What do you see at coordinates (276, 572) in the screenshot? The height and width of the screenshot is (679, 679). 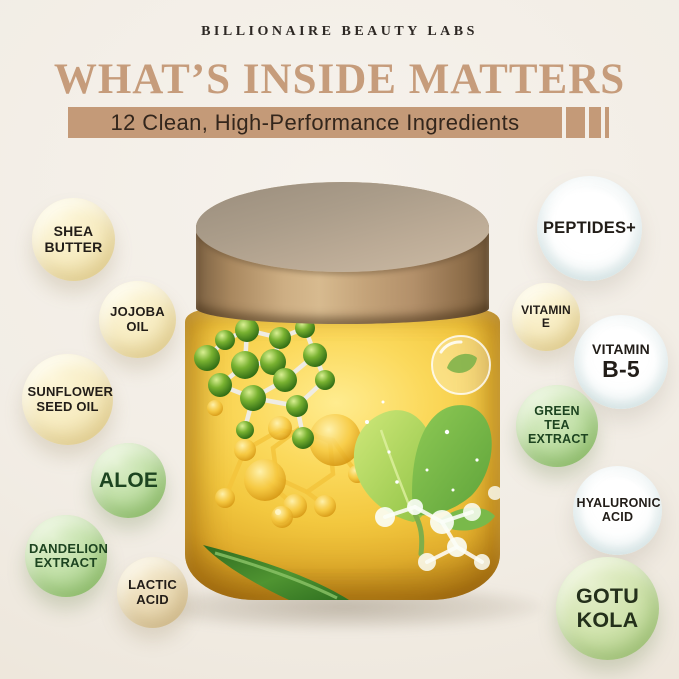 I see `aloe-leaf` at bounding box center [276, 572].